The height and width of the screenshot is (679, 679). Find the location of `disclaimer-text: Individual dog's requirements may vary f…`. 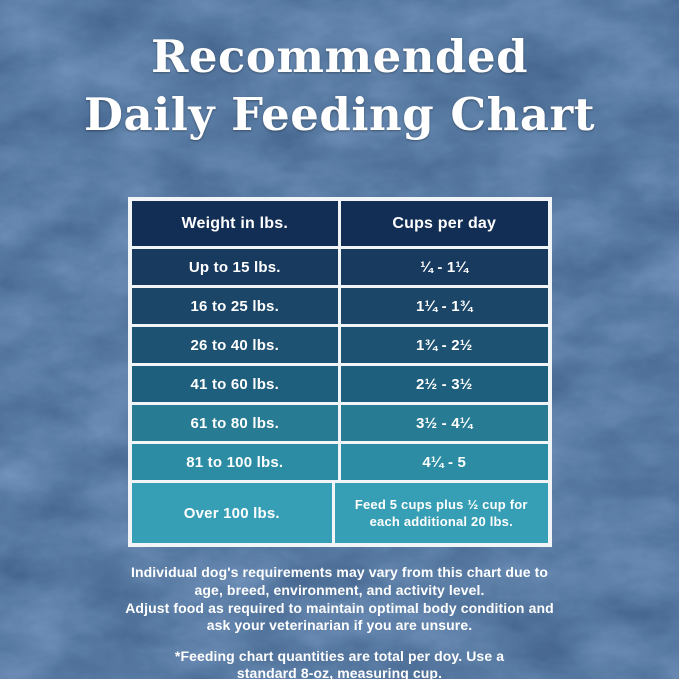

disclaimer-text: Individual dog's requirements may vary f… is located at coordinates (339, 599).